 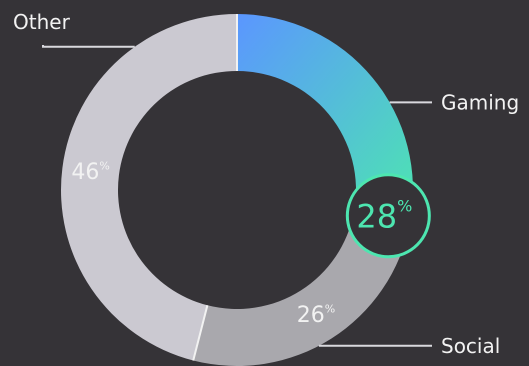 What do you see at coordinates (42, 22) in the screenshot?
I see `category-label-other: Other` at bounding box center [42, 22].